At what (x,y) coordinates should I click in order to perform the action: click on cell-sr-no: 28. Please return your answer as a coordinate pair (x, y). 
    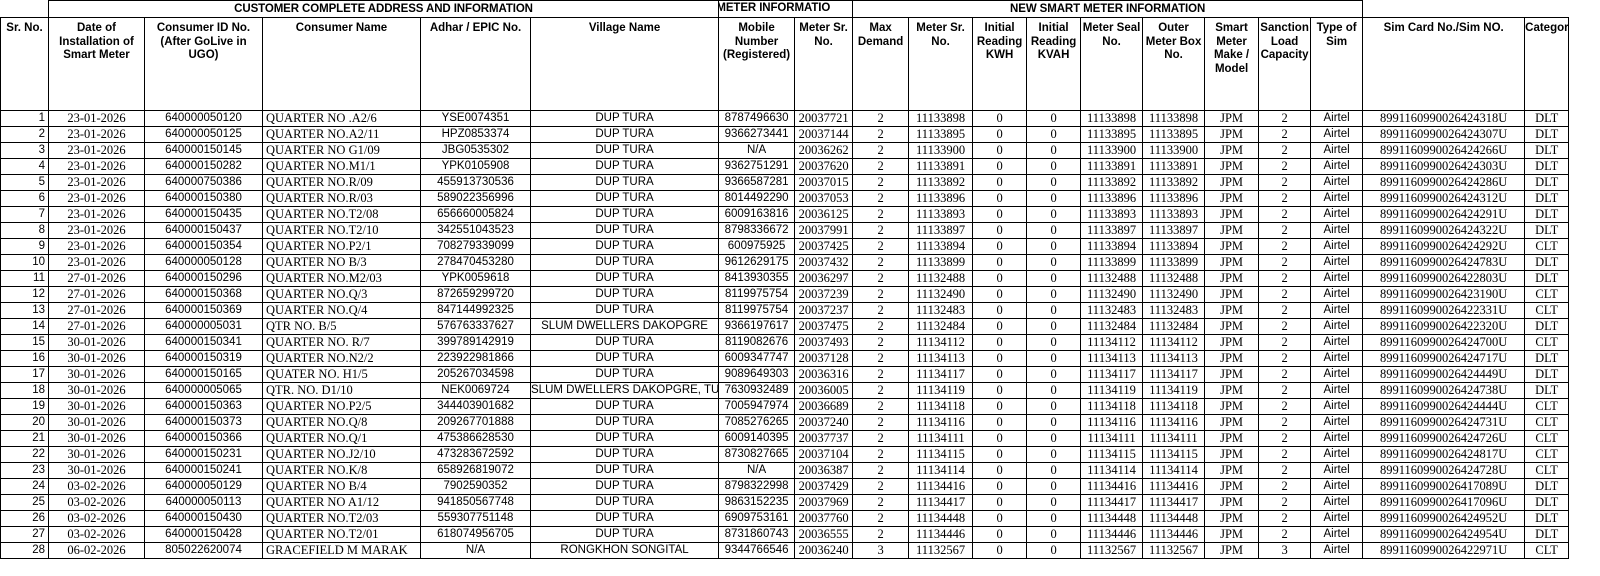
    Looking at the image, I should click on (24, 550).